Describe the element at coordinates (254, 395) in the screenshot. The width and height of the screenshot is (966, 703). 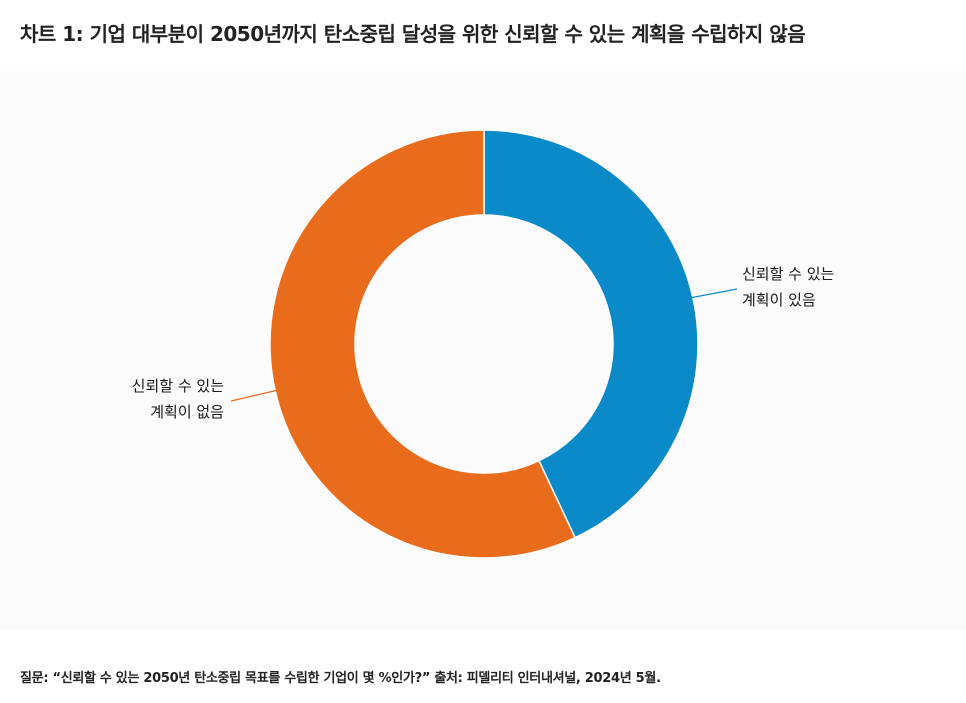
I see `leader-line-no-plan` at that location.